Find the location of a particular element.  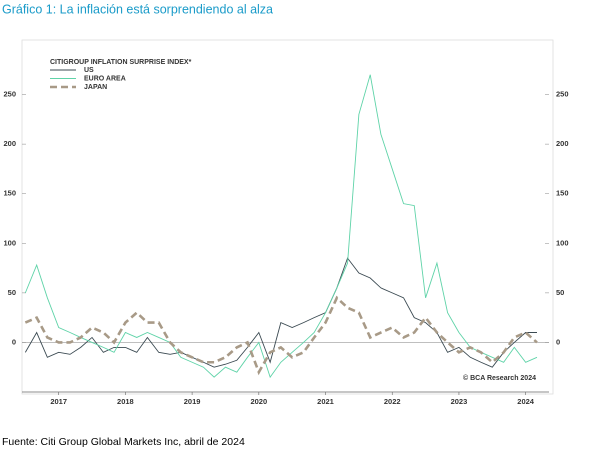

x-tick-label: 2022 is located at coordinates (392, 401).